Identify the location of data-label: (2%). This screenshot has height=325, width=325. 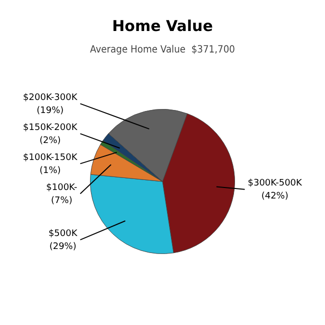
(50, 141).